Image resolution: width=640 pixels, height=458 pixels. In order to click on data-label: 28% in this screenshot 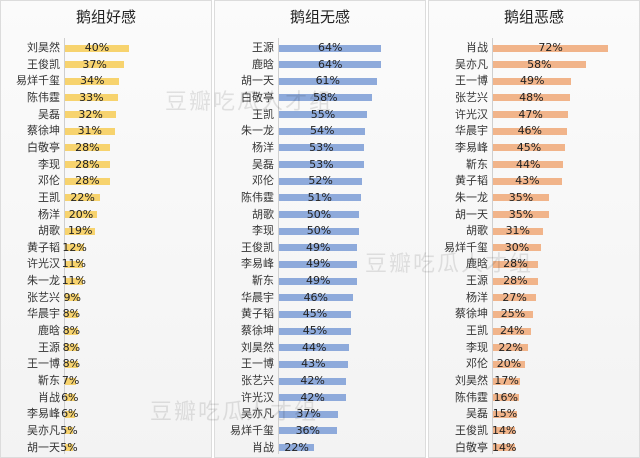, I will do `click(87, 147)`.